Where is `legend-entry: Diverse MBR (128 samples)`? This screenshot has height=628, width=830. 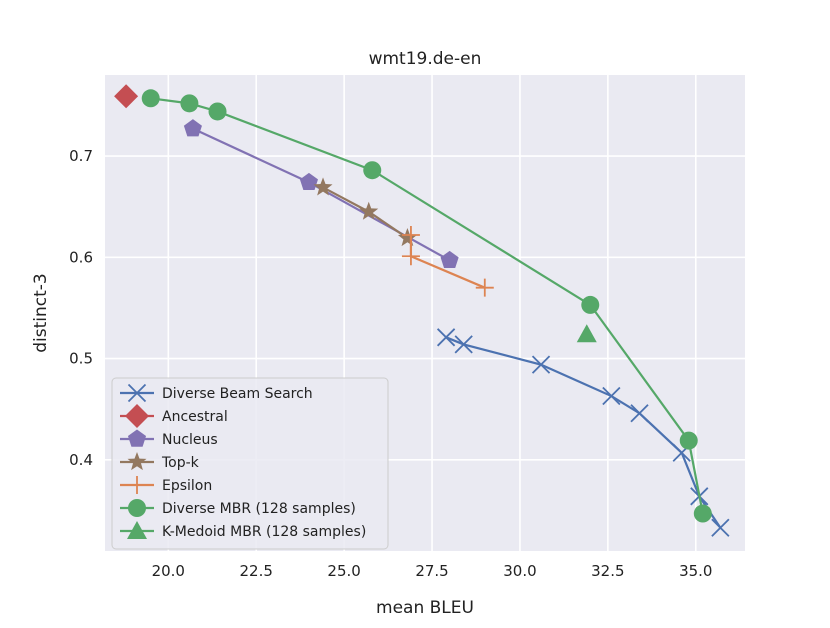
legend-entry: Diverse MBR (128 samples) is located at coordinates (238, 508).